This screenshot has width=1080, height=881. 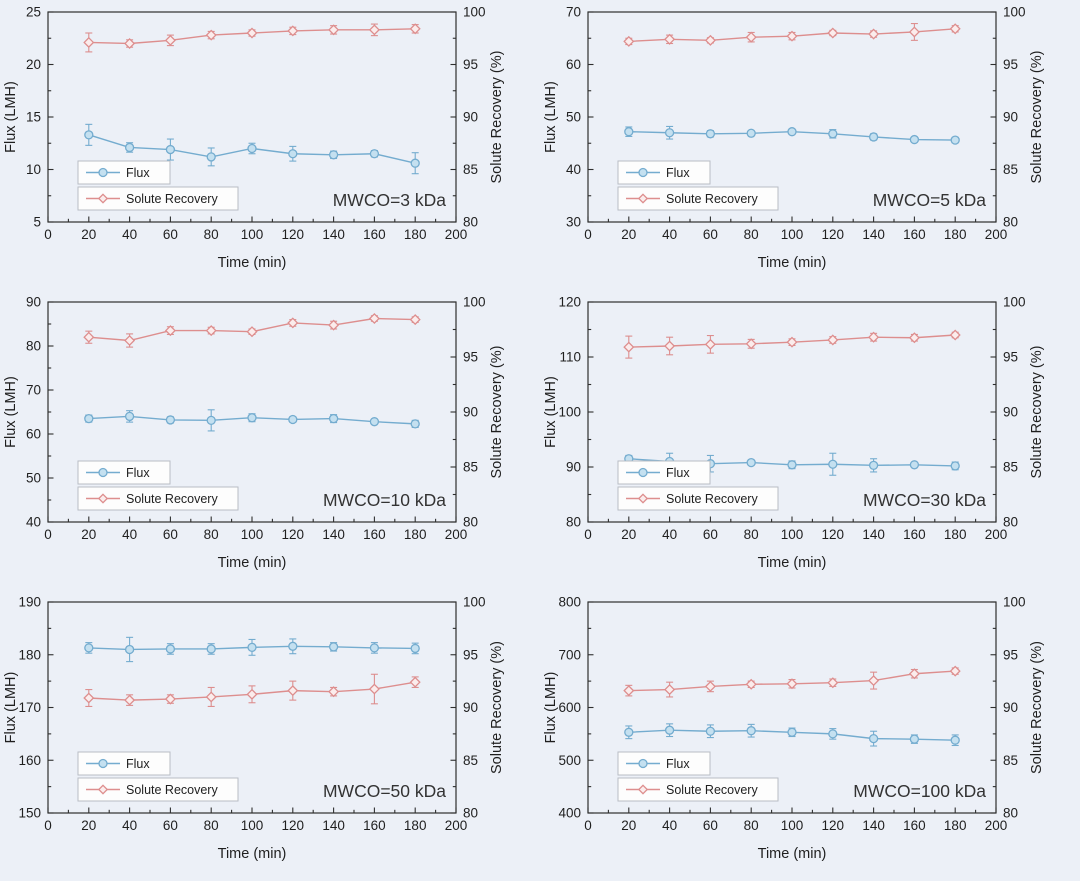 I want to click on y-left-tick-label: 5, so click(x=37, y=222).